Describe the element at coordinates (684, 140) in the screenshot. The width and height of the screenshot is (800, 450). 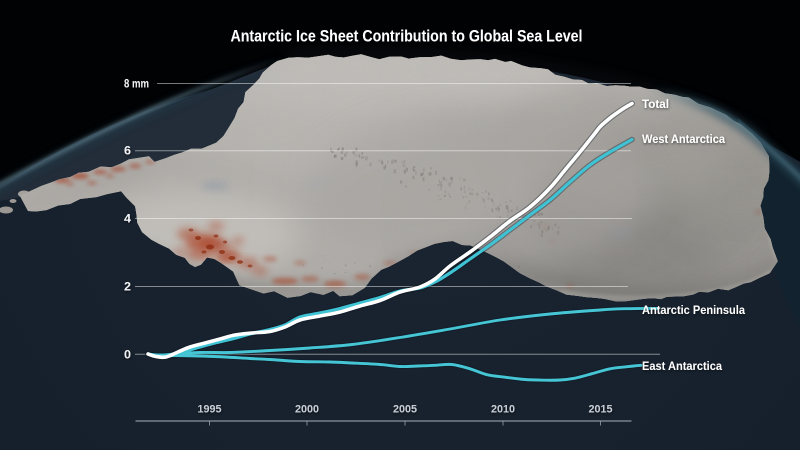
I see `svg-text: West Antarctica` at that location.